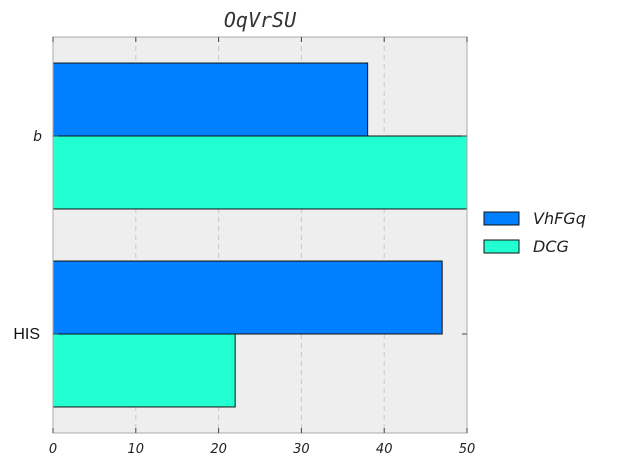 Image resolution: width=624 pixels, height=468 pixels. What do you see at coordinates (144, 370) in the screenshot?
I see `bar-DCG-HIS` at bounding box center [144, 370].